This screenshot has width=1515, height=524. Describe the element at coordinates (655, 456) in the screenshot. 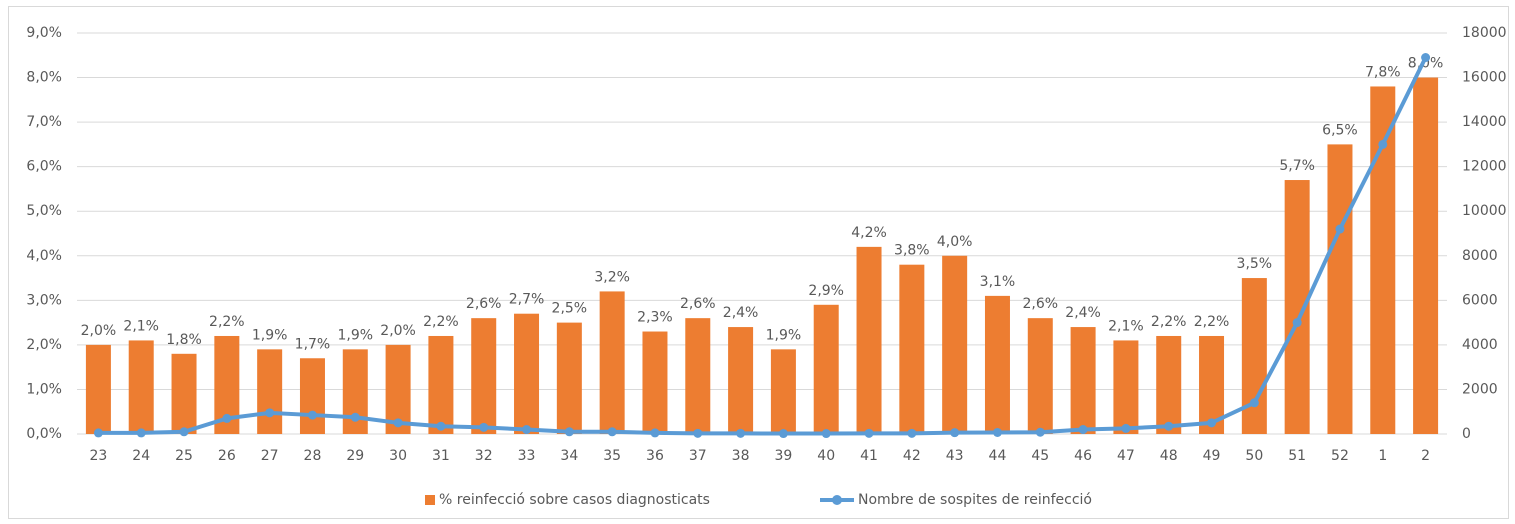

I see `x-tick-label: 36` at that location.